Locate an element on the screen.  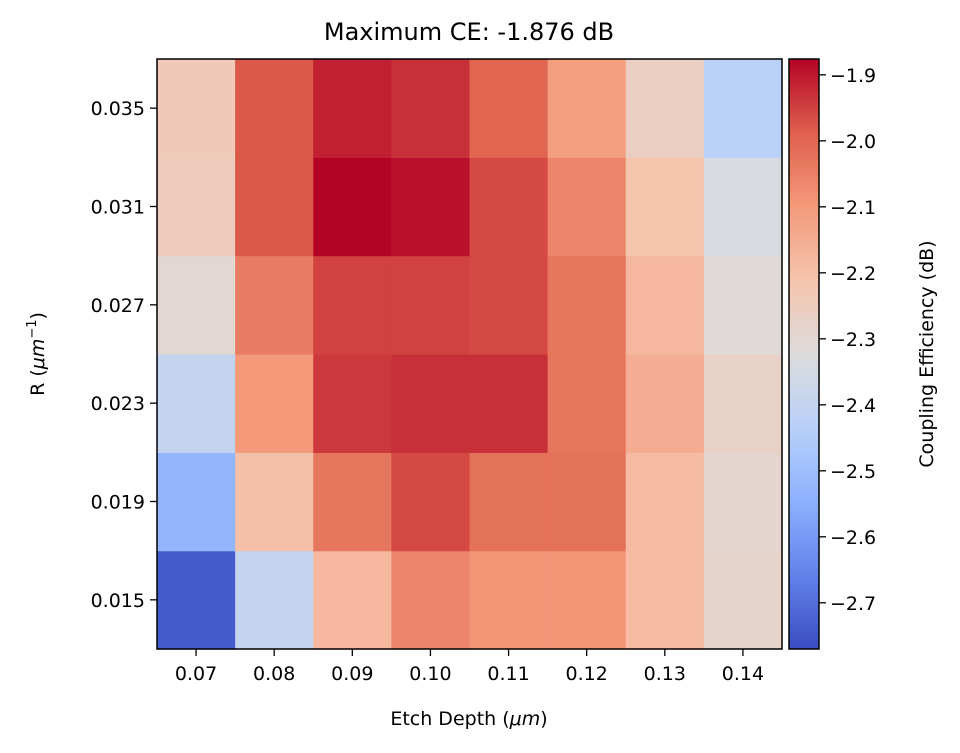
x-tick-label: 0.09 is located at coordinates (352, 674).